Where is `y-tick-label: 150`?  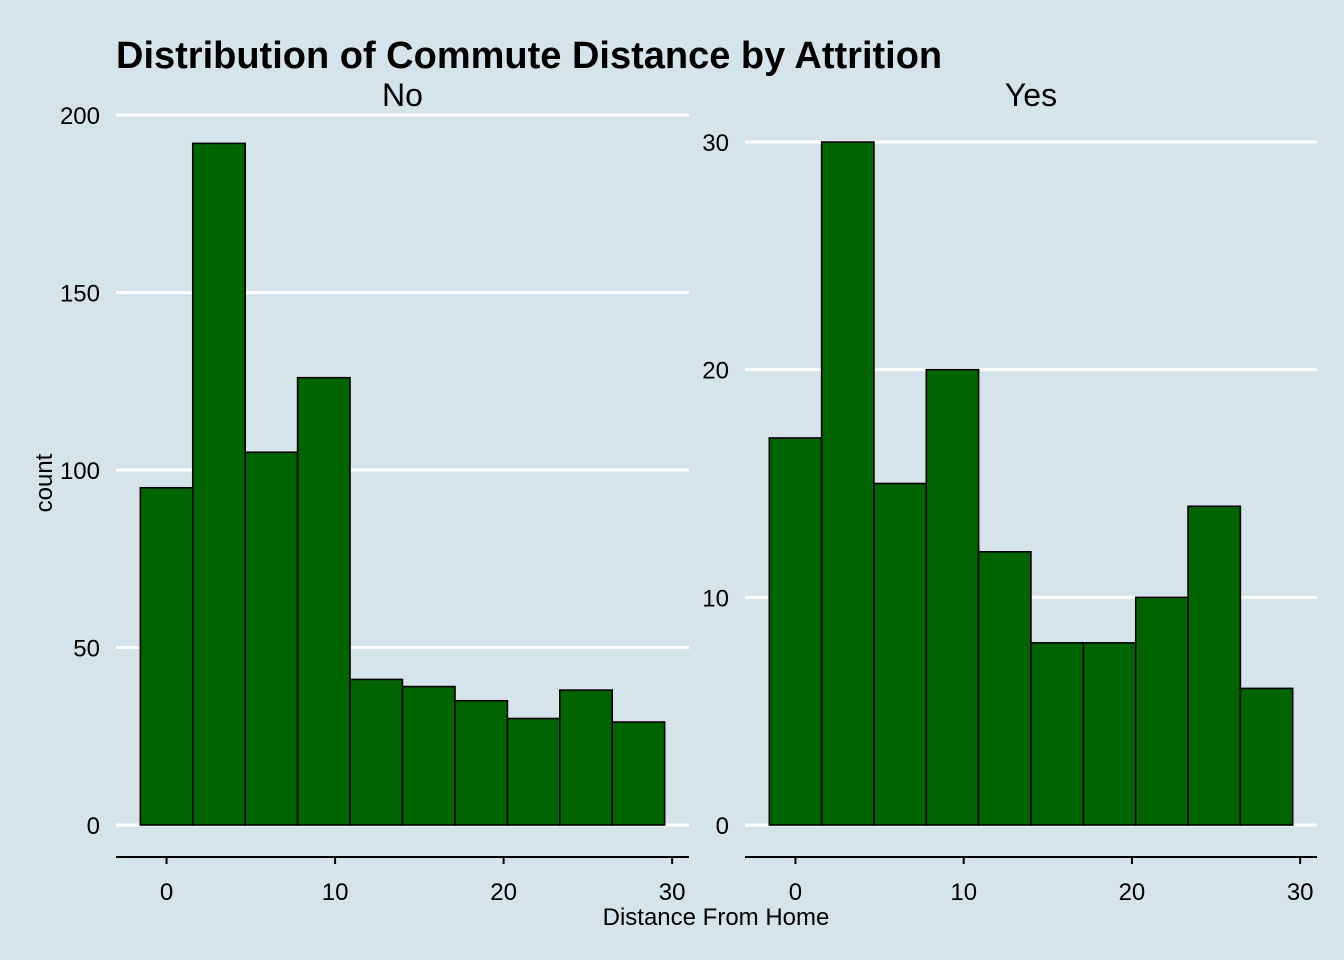
y-tick-label: 150 is located at coordinates (80, 294).